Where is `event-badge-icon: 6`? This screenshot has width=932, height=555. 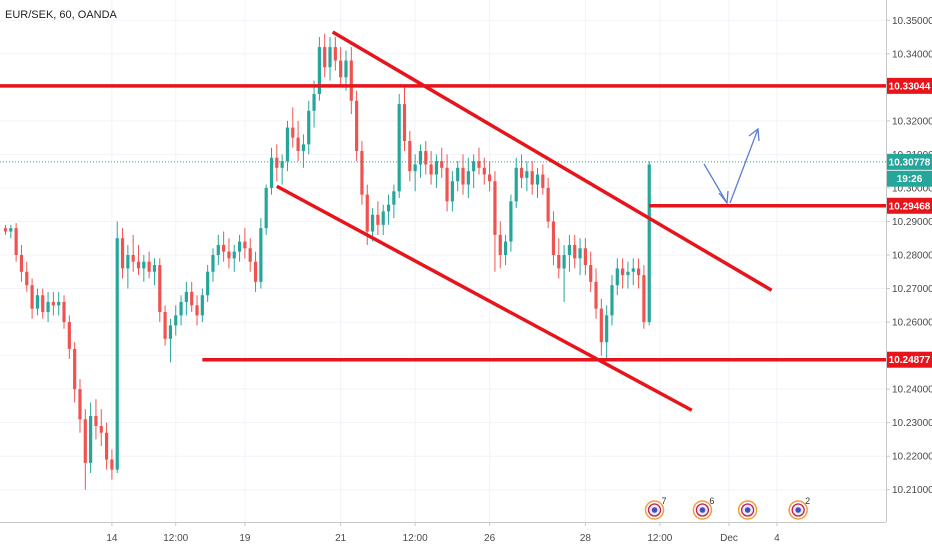
event-badge-icon: 6 is located at coordinates (703, 508).